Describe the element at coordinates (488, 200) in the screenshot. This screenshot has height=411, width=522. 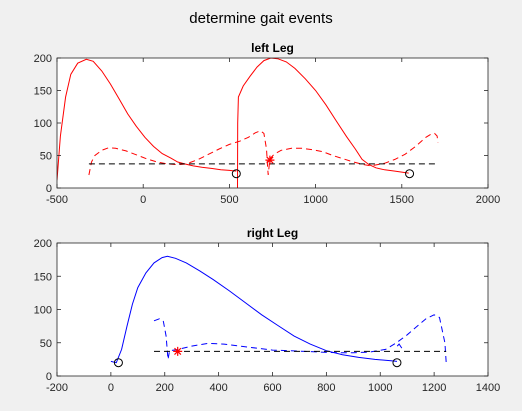
I see `x-tick-label: 2000` at that location.